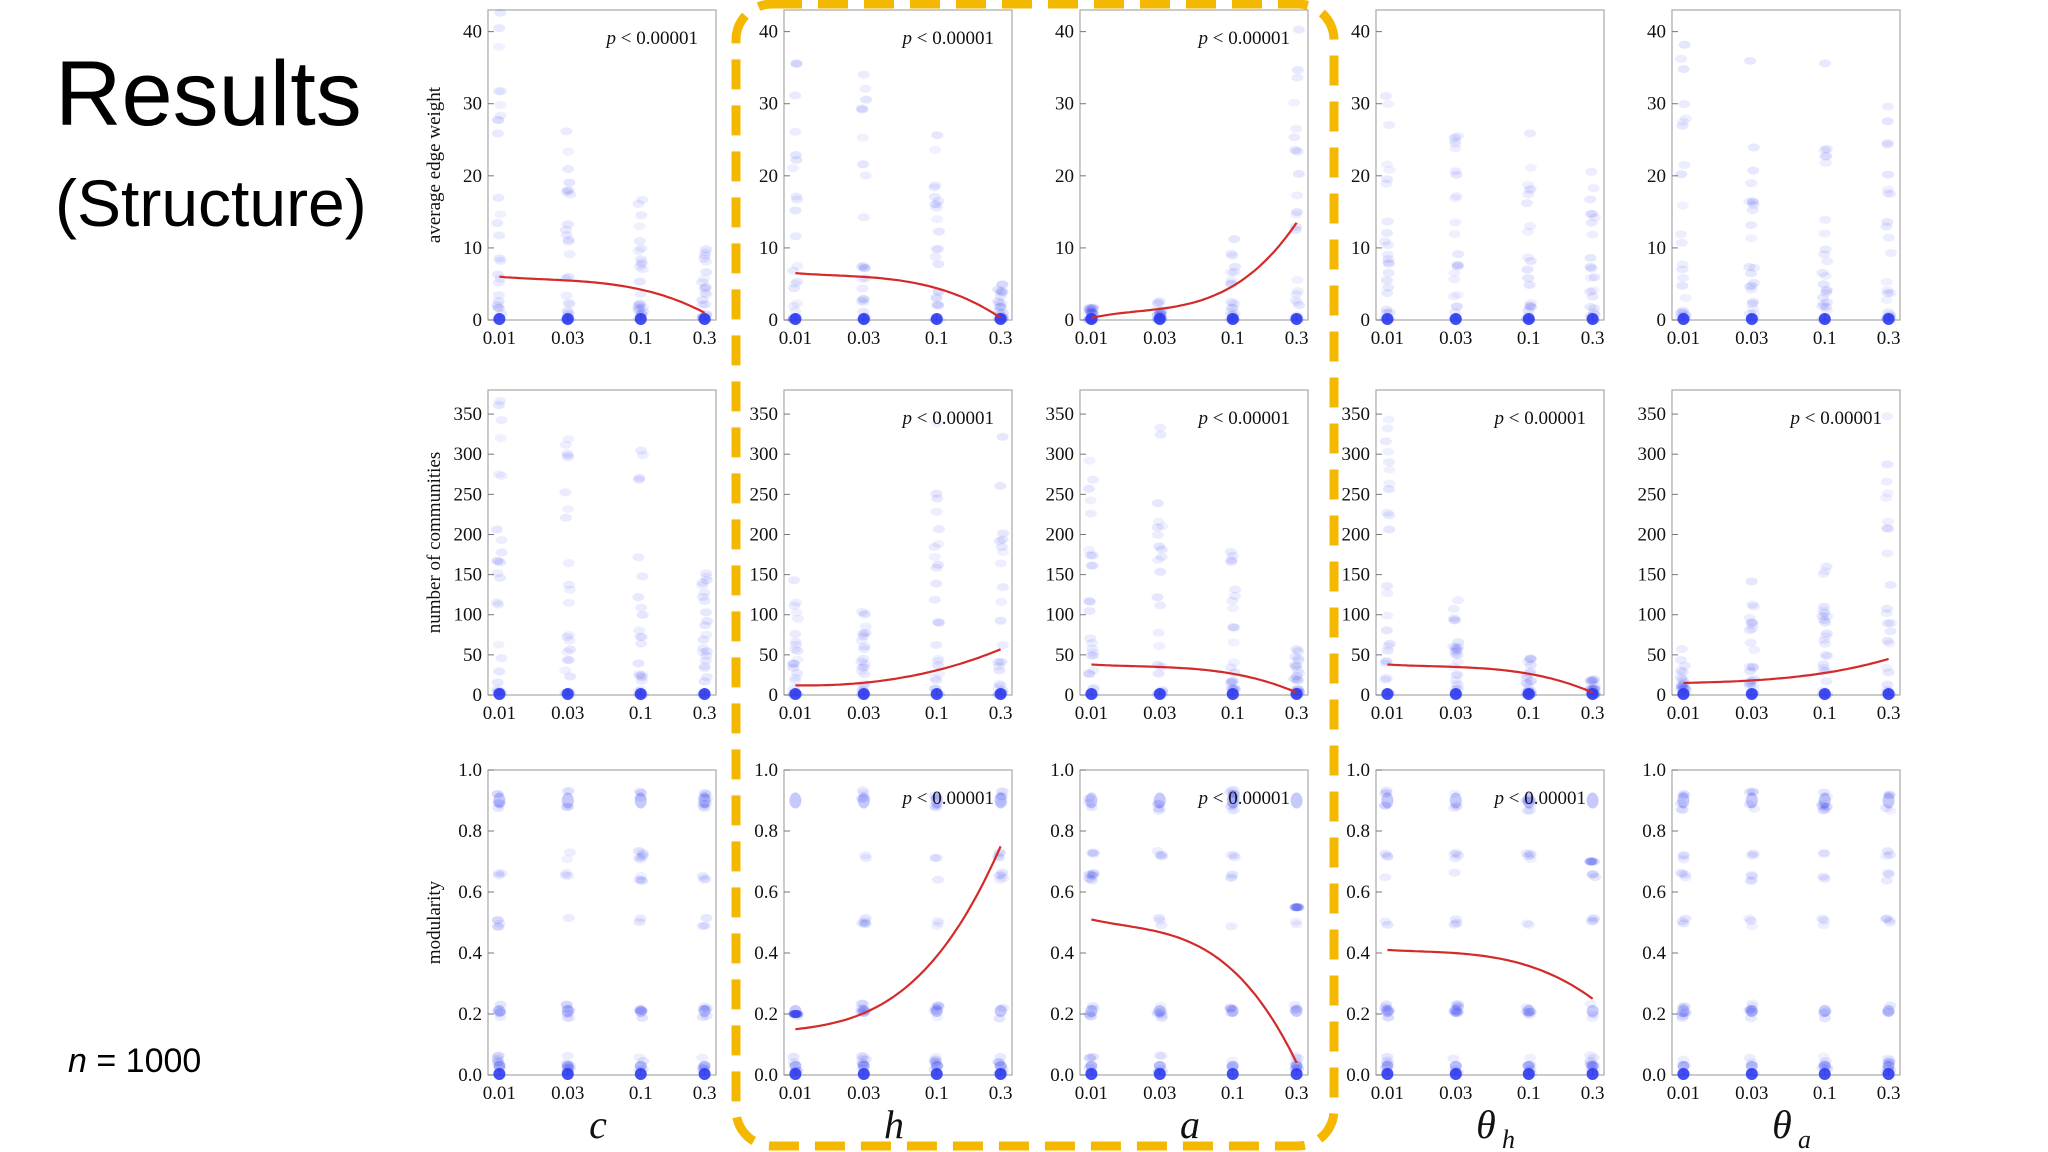 The height and width of the screenshot is (1152, 2048). What do you see at coordinates (1360, 104) in the screenshot?
I see `y-tick-label: 30` at bounding box center [1360, 104].